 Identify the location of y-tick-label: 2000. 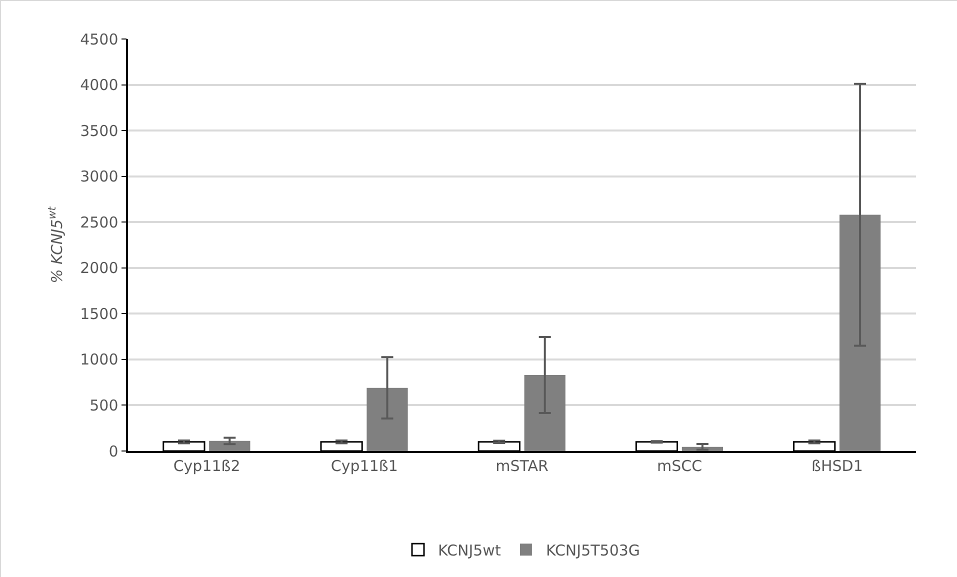
(99, 268).